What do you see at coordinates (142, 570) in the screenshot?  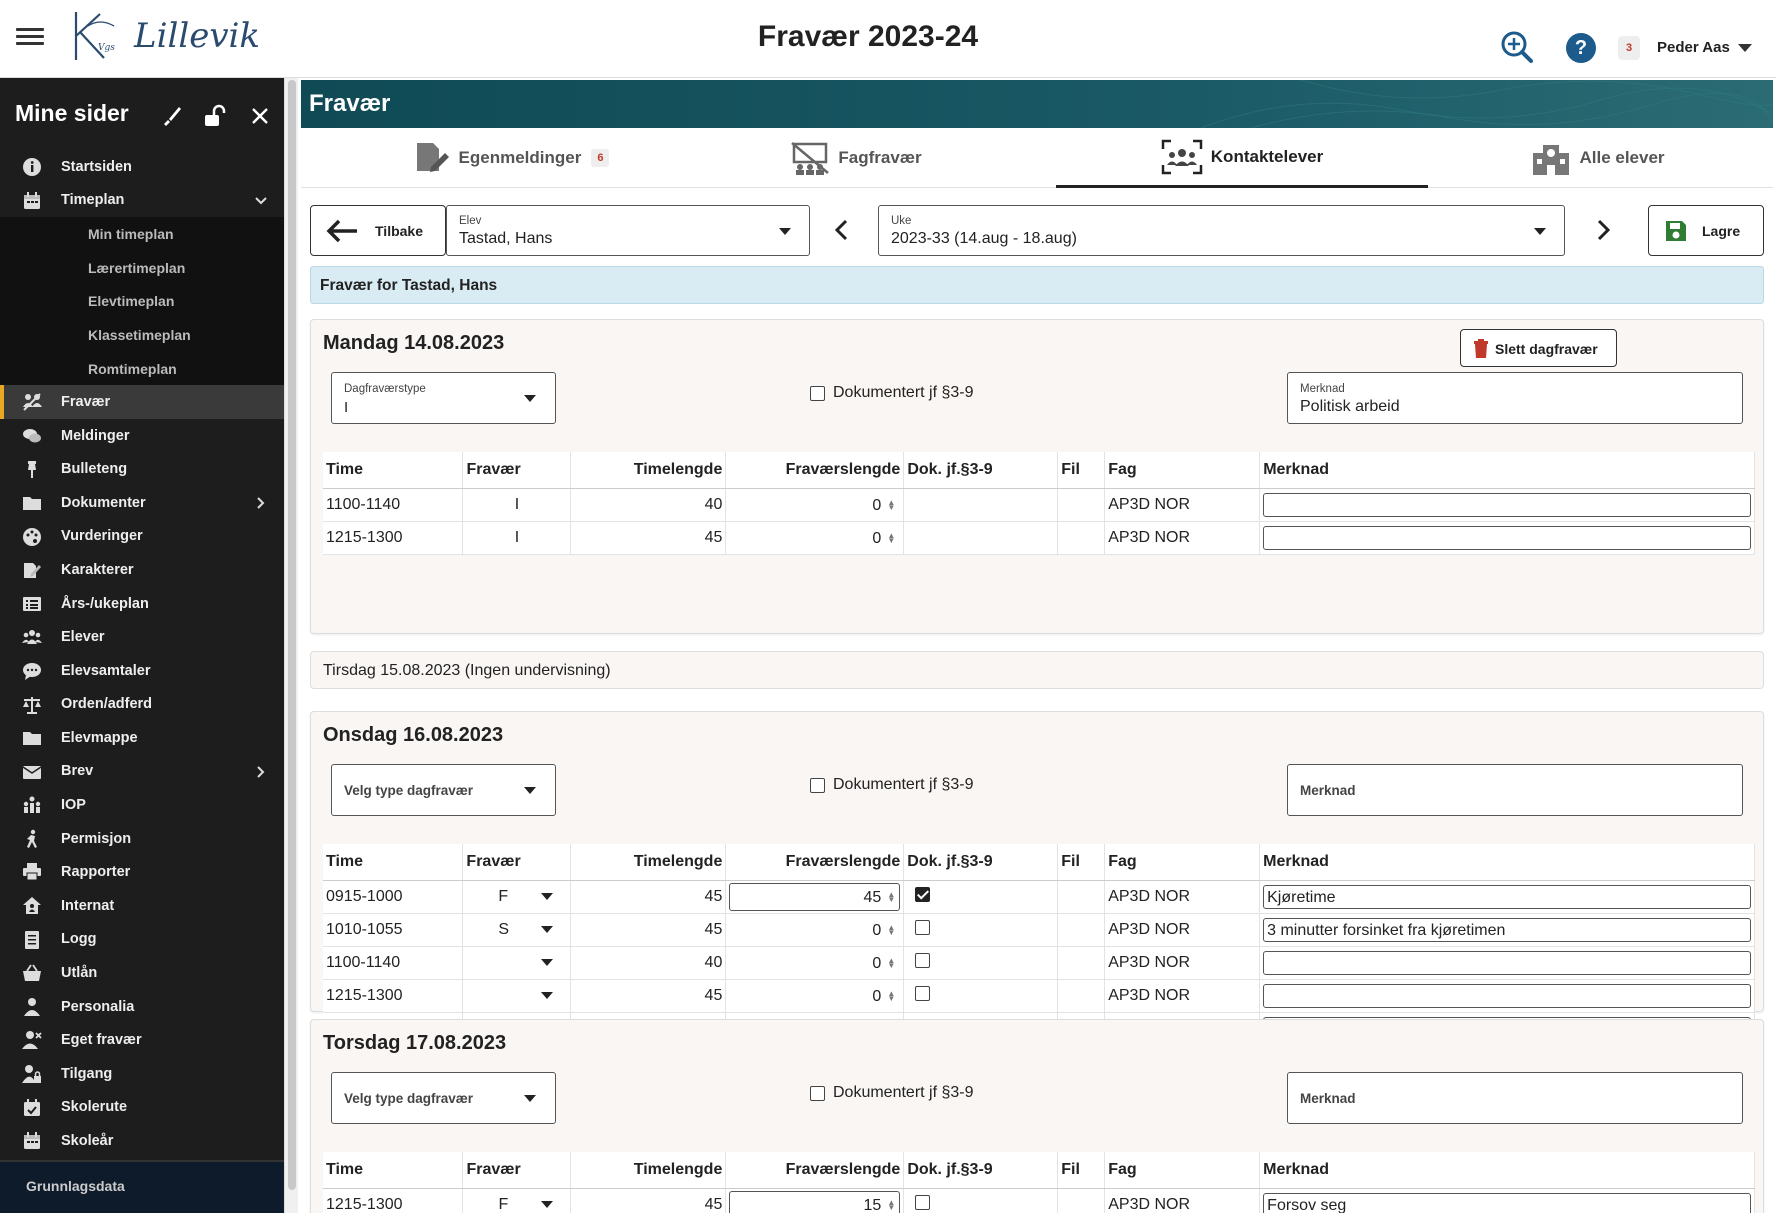 I see `sidebar-item-karakterer: Karakterer` at bounding box center [142, 570].